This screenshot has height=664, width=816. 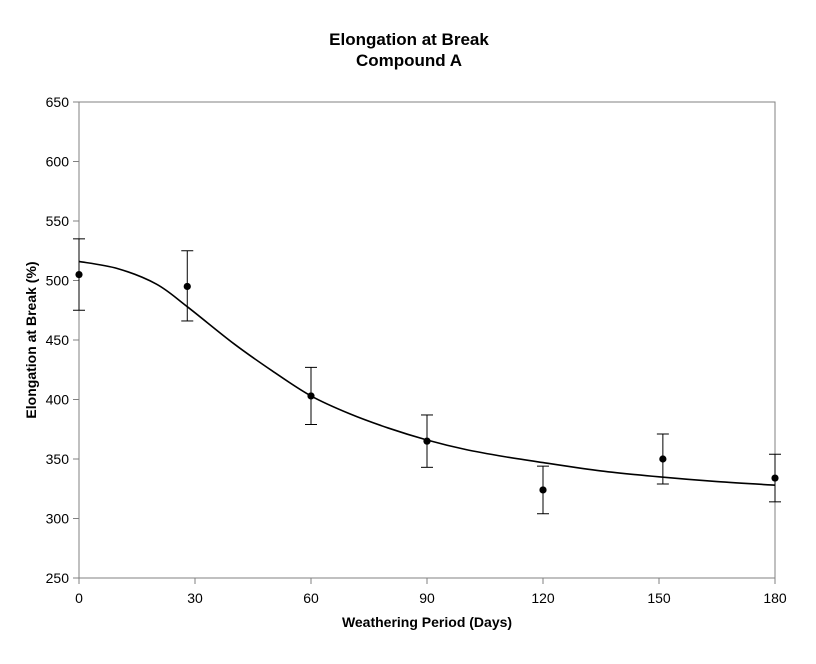 What do you see at coordinates (195, 598) in the screenshot?
I see `x-tick-label: 30` at bounding box center [195, 598].